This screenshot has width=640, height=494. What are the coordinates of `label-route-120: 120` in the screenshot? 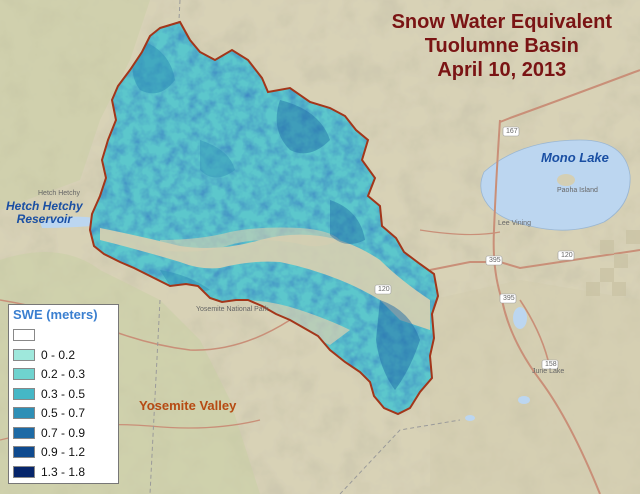 It's located at (567, 255).